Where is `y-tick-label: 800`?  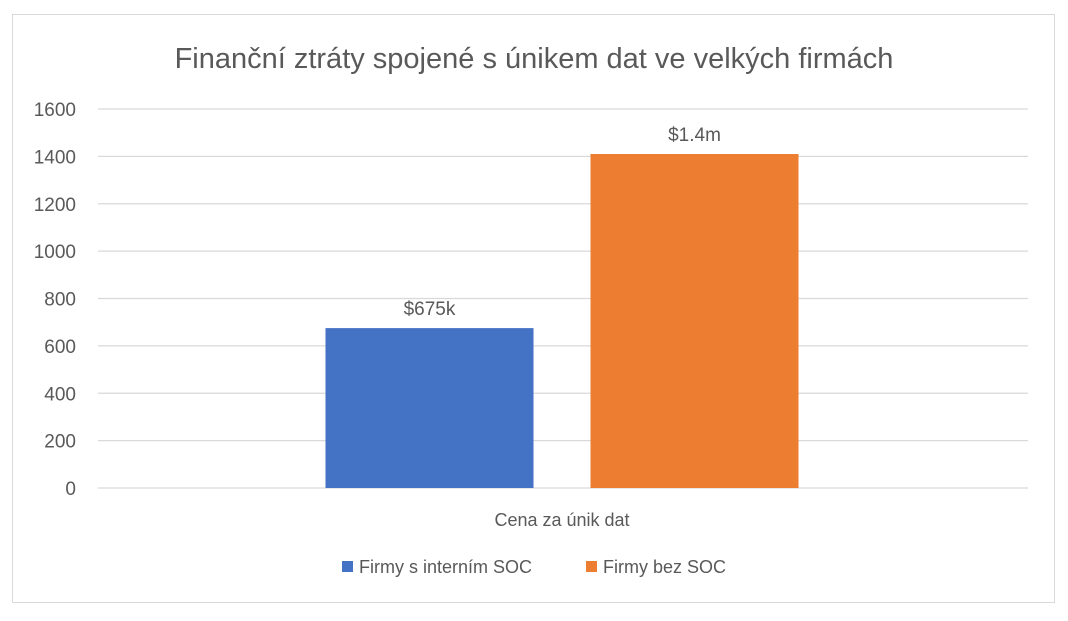
y-tick-label: 800 is located at coordinates (60, 300).